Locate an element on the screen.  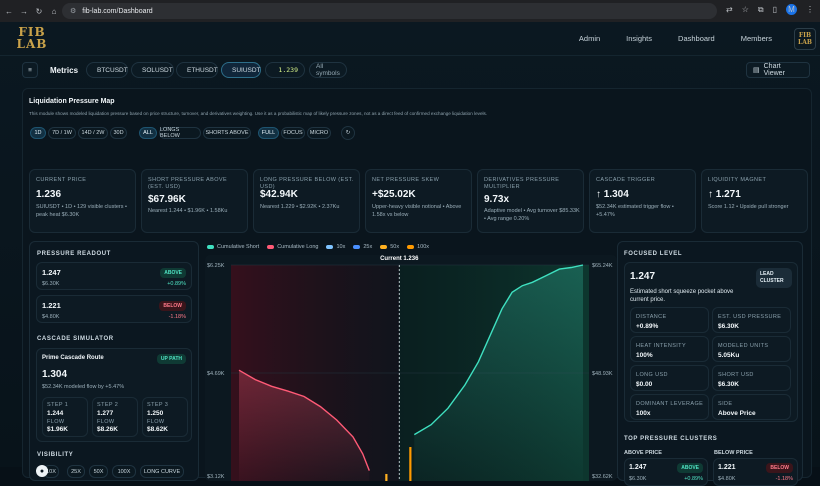
nav-insights: Insights is located at coordinates (639, 38).